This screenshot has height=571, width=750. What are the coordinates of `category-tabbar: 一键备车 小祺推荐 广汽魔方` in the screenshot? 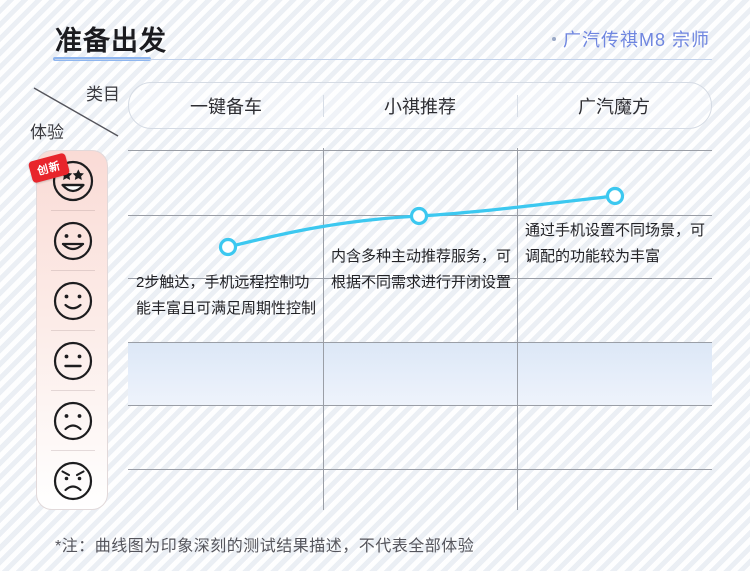 It's located at (420, 105).